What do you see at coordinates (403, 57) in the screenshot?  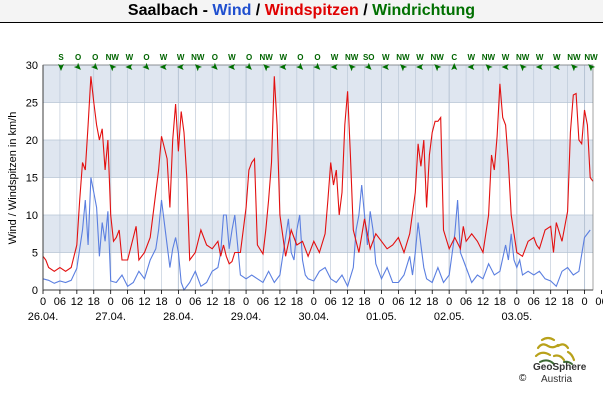 I see `direction-label-20: NW` at bounding box center [403, 57].